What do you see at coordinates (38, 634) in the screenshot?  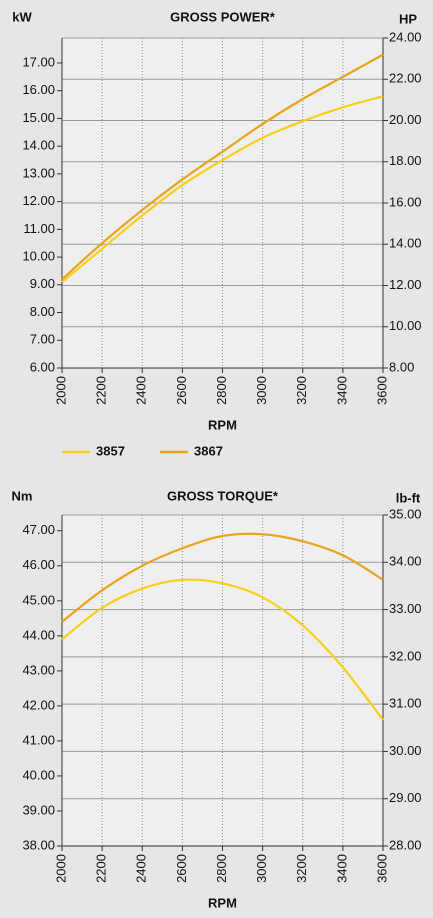 I see `y-tick-label: 44.00` at bounding box center [38, 634].